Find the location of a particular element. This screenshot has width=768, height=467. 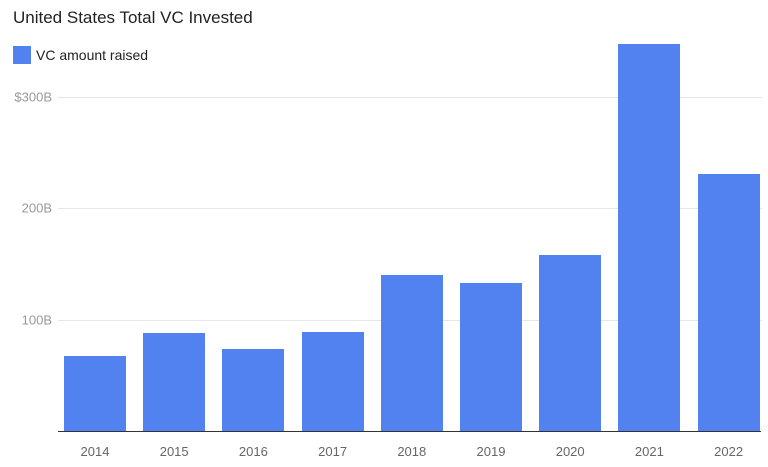

legend-swatch is located at coordinates (22, 55).